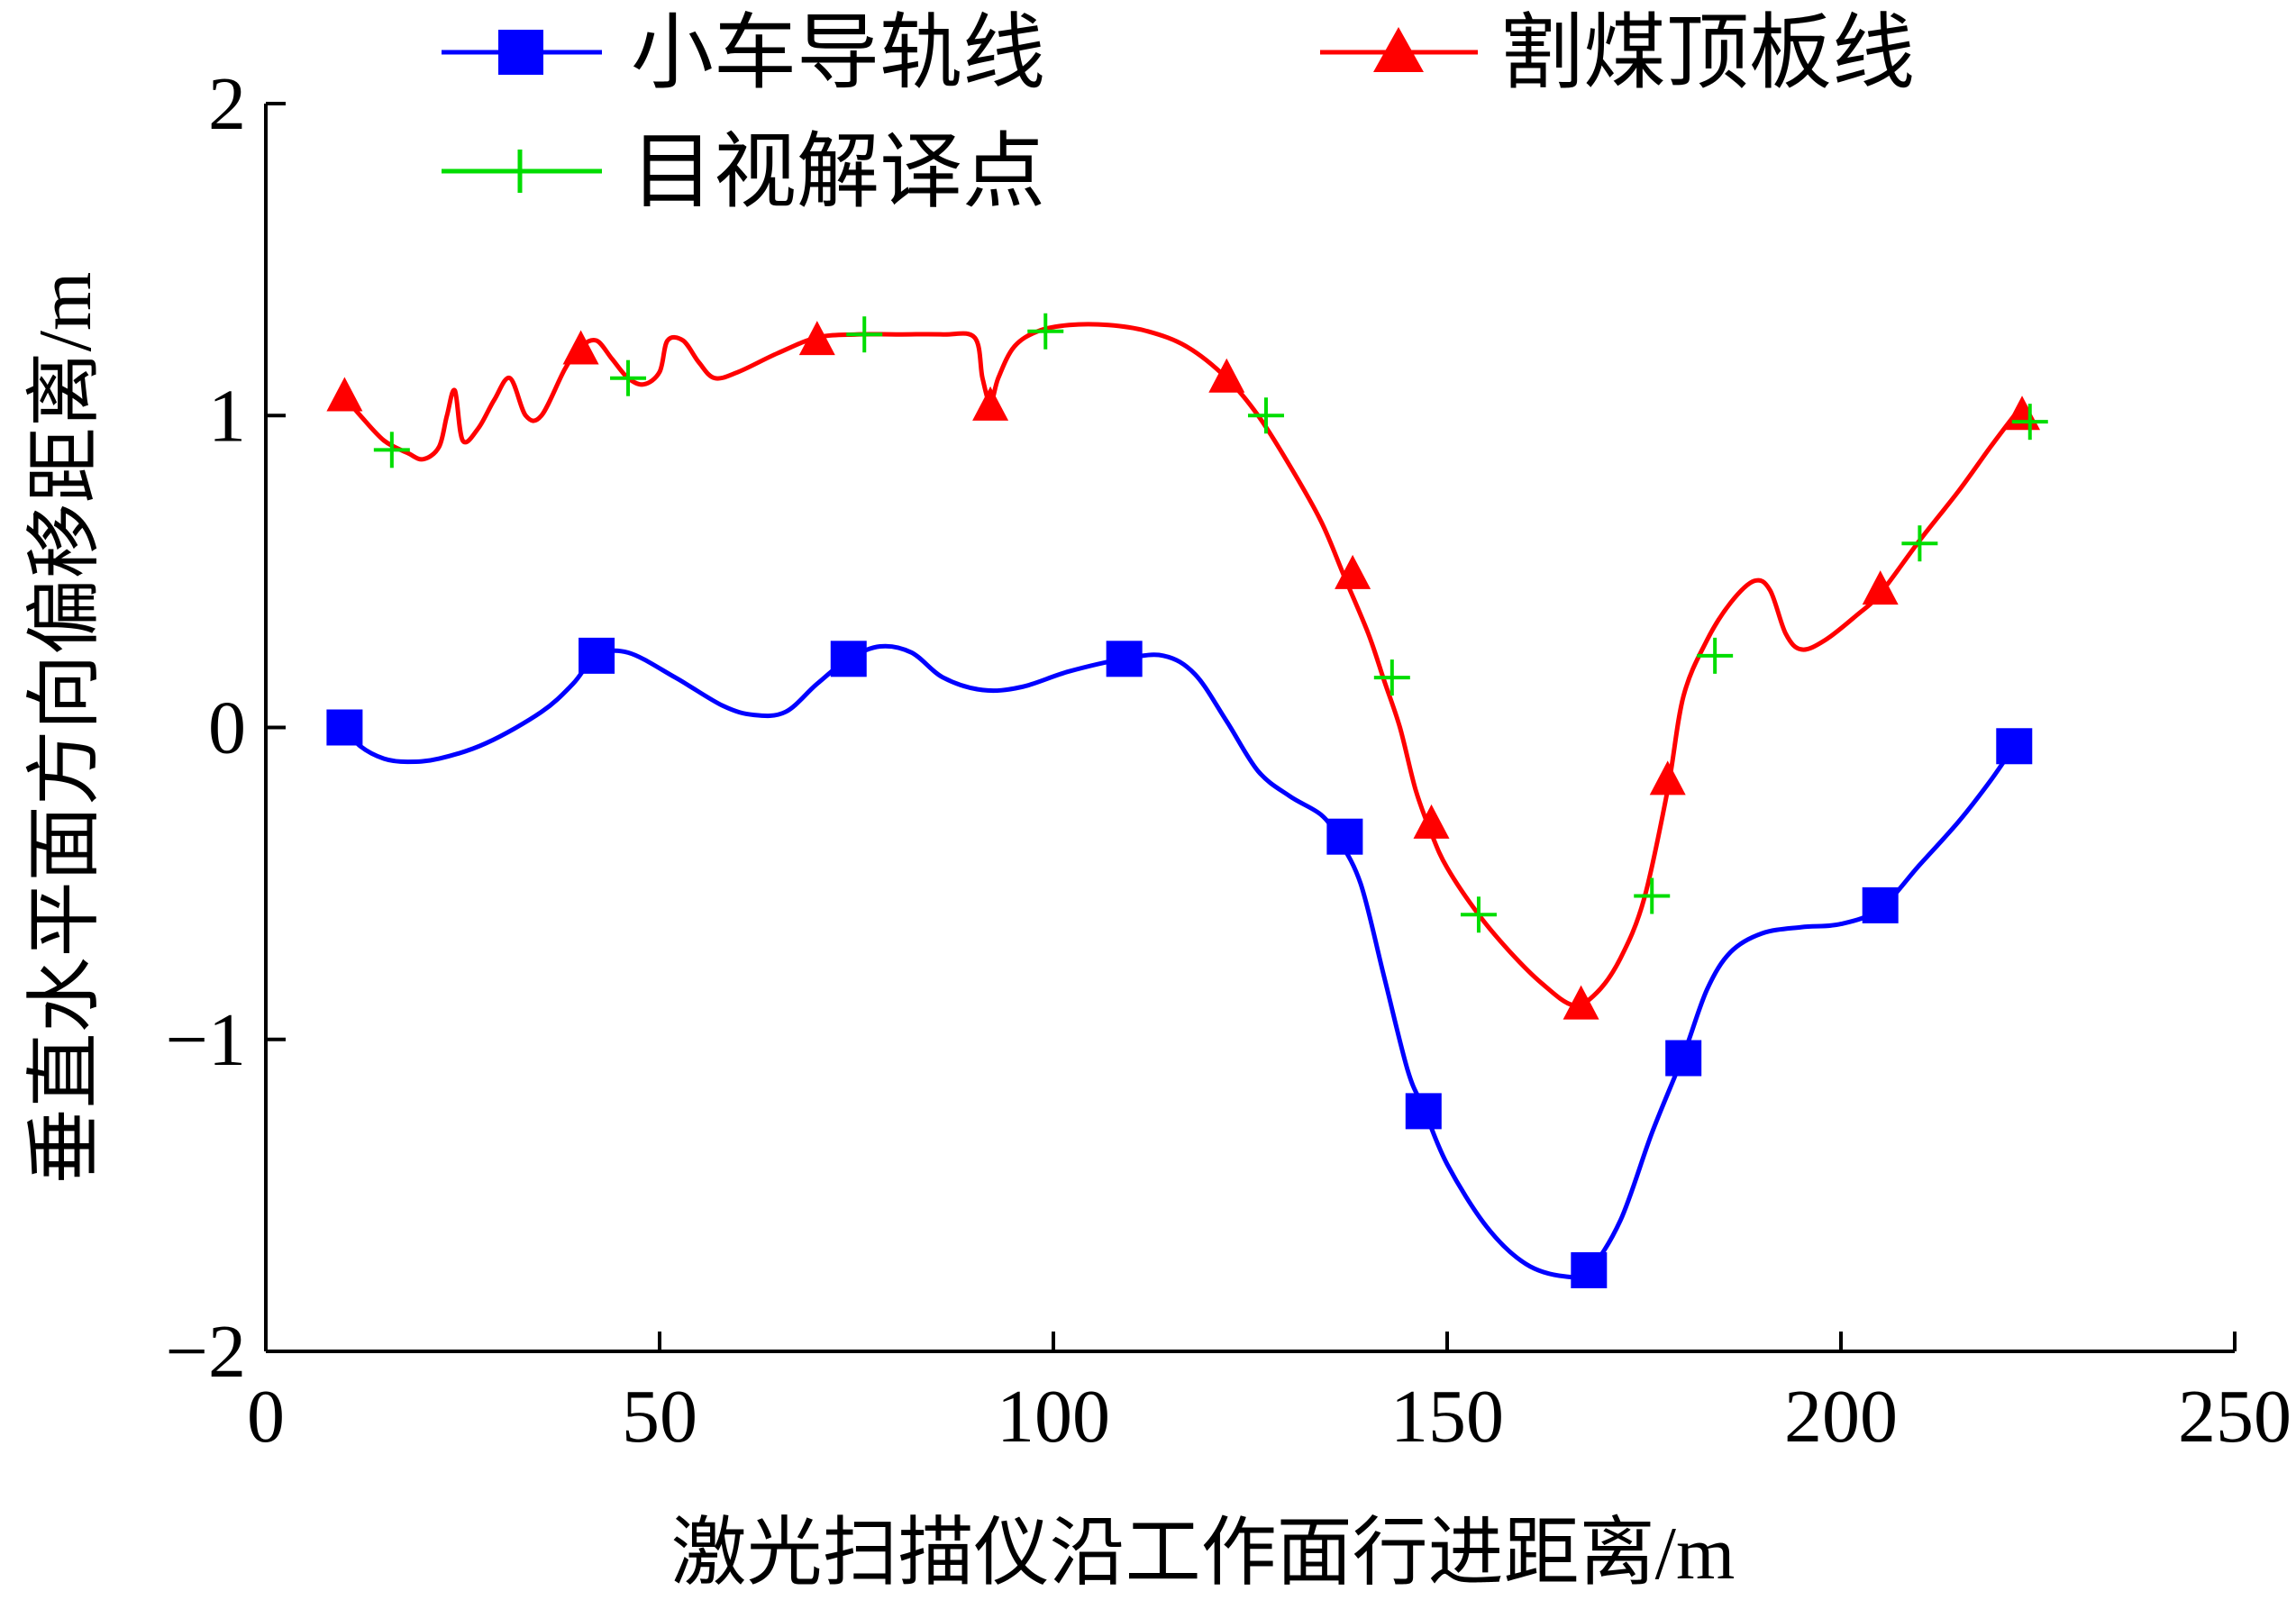 The height and width of the screenshot is (1600, 2296). I want to click on y-axis-title: 垂直水平面方向偏移距离/m, so click(65, 729).